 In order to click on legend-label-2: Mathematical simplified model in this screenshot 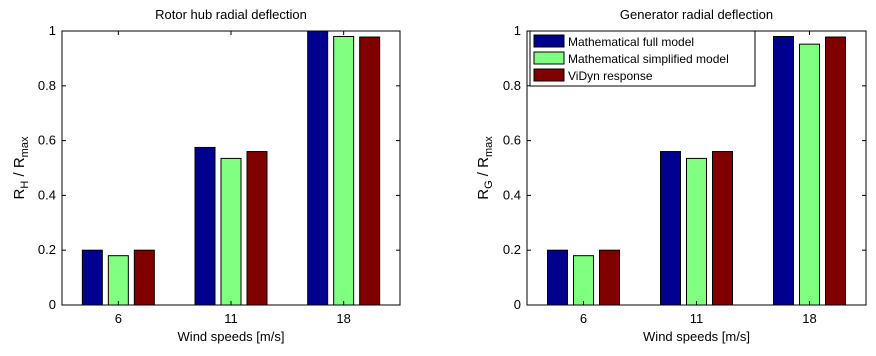, I will do `click(648, 59)`.